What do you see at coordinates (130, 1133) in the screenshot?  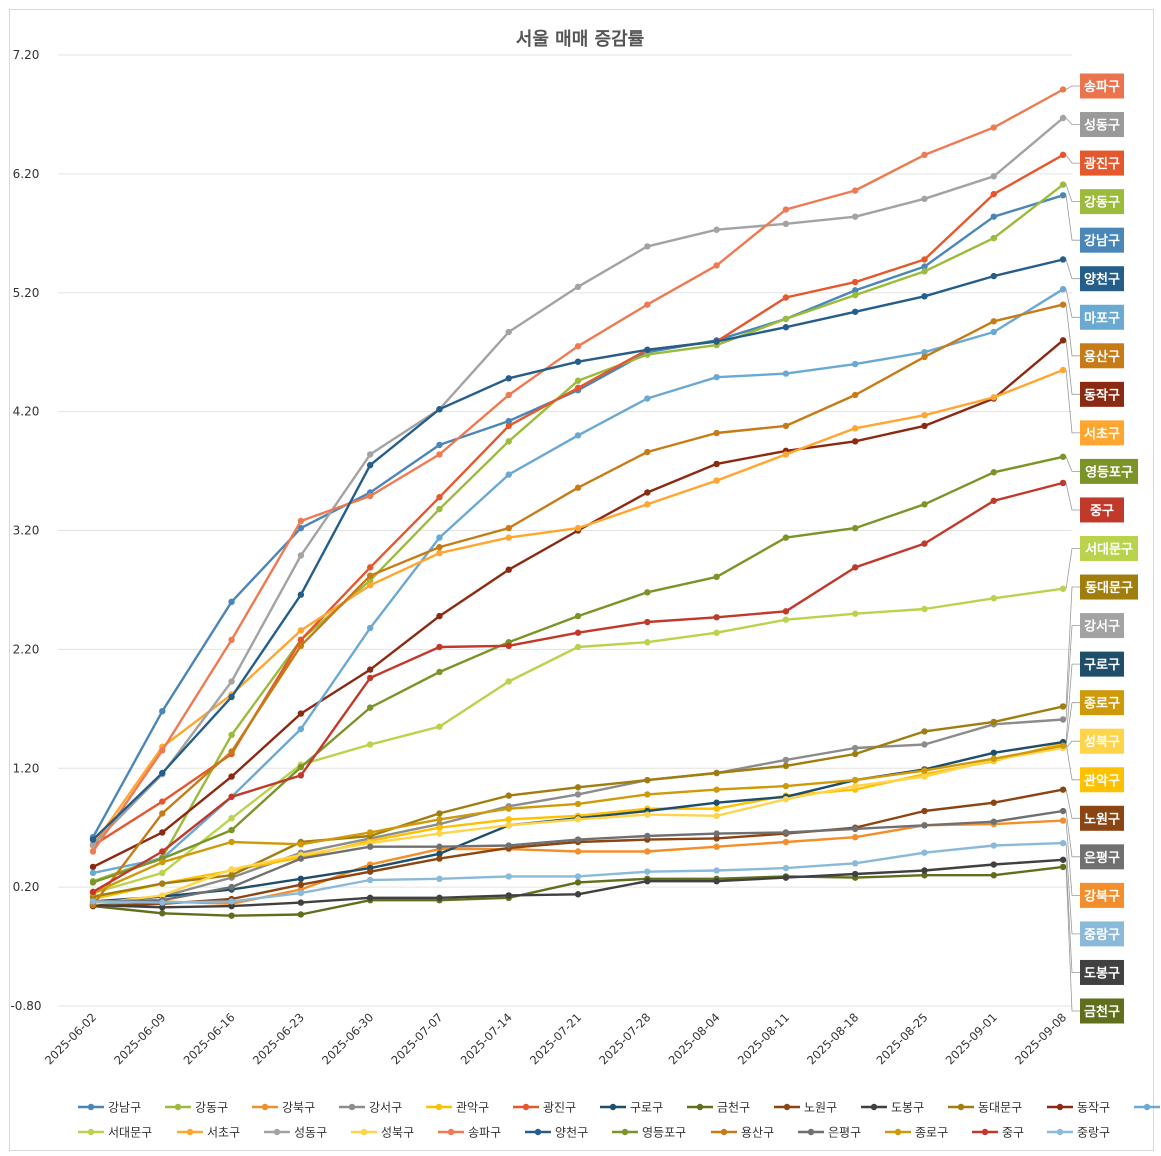 I see `legend-label: 서대문구` at bounding box center [130, 1133].